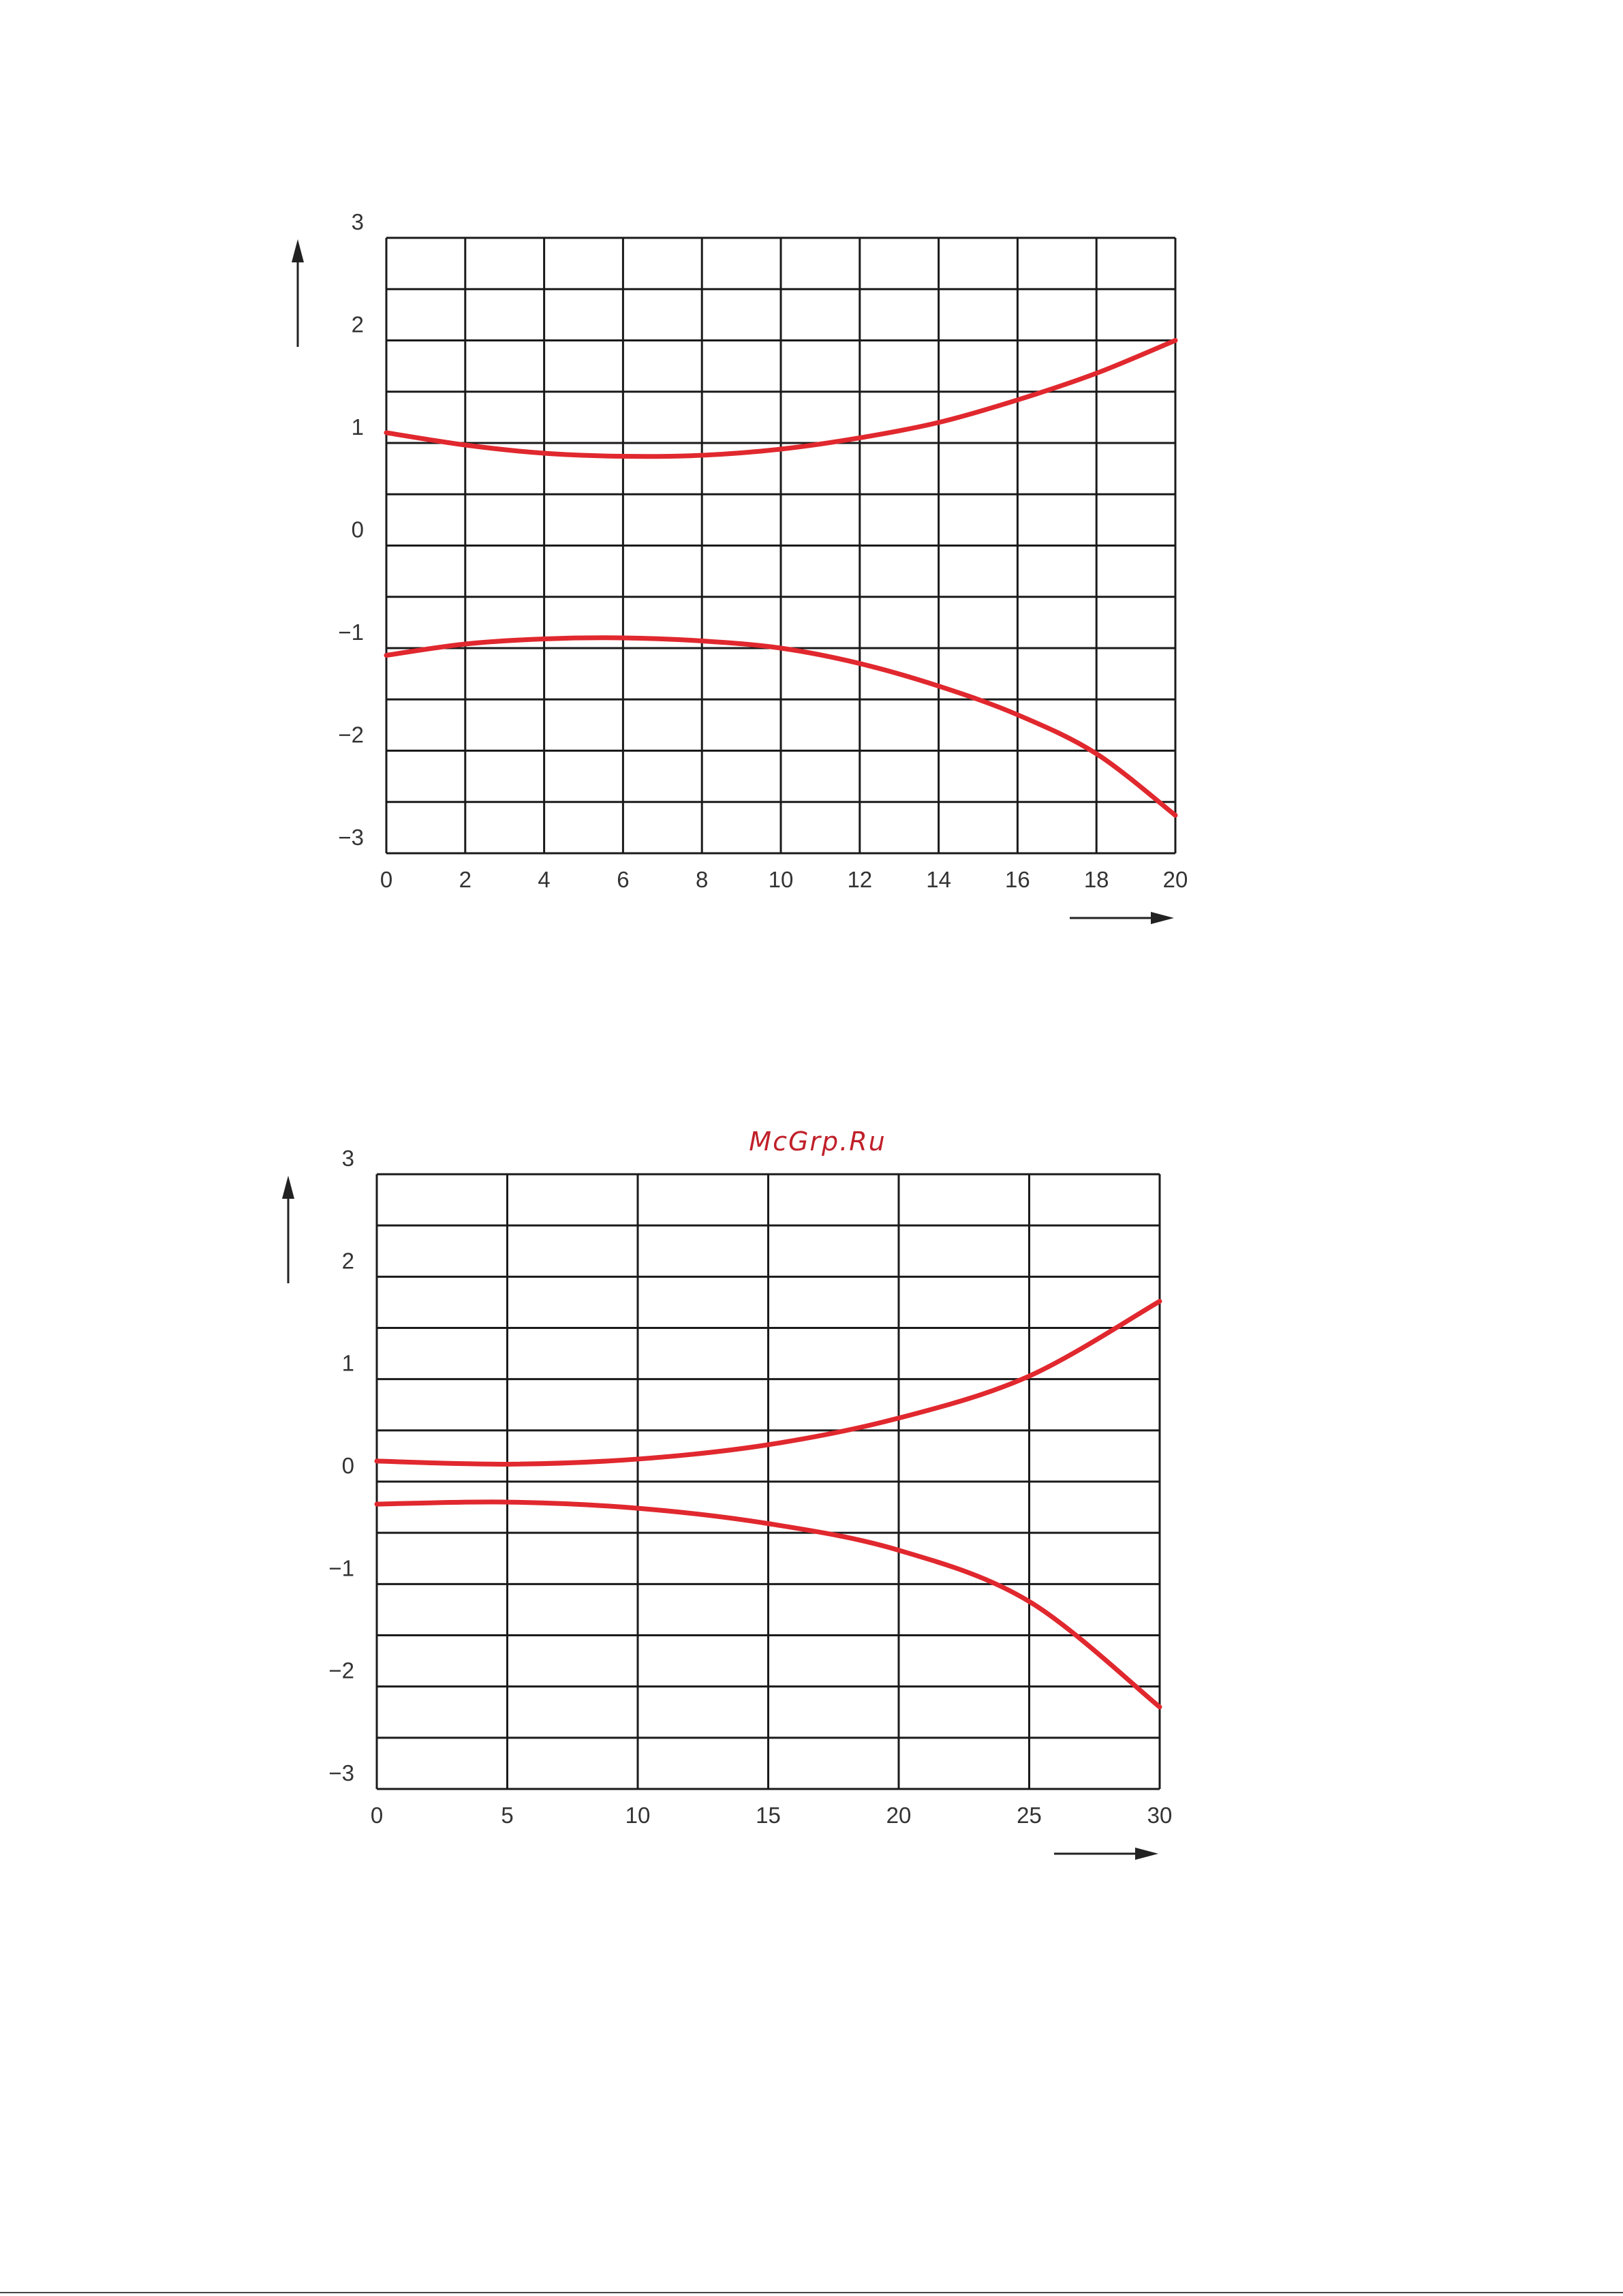  Describe the element at coordinates (768, 1815) in the screenshot. I see `x-tick-label: 15` at that location.